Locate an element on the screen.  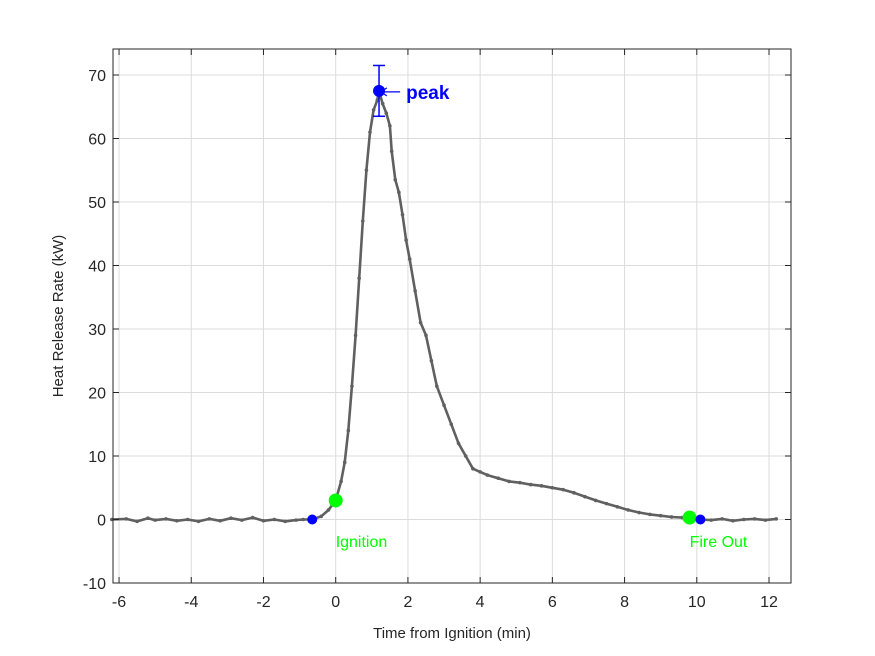
y-tick-label: 60 is located at coordinates (97, 140).